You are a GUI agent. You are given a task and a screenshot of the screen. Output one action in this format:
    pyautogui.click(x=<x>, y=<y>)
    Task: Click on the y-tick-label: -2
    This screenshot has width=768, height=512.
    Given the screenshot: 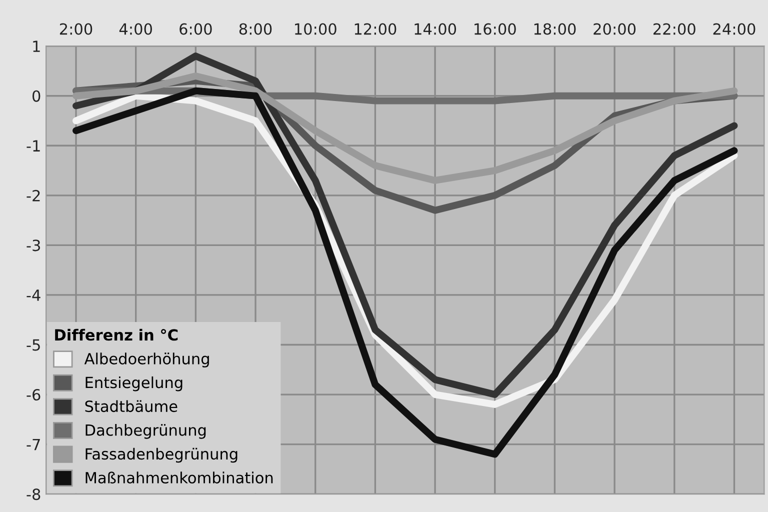 What is the action you would take?
    pyautogui.click(x=33, y=196)
    